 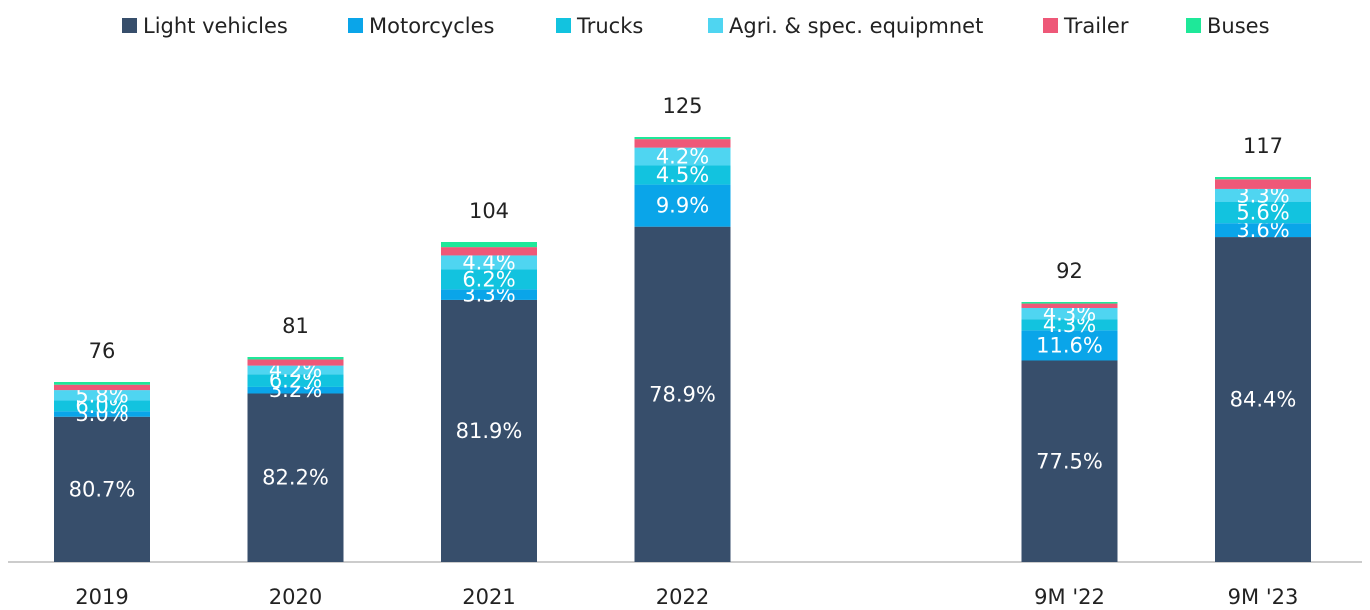 What do you see at coordinates (295, 597) in the screenshot?
I see `x-tick-label: 2020` at bounding box center [295, 597].